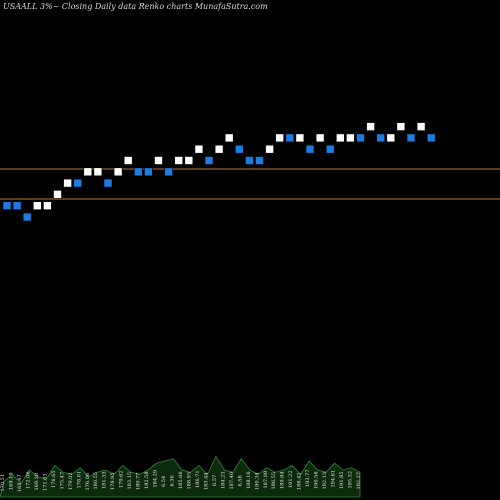 The height and width of the screenshot is (500, 500). Describe the element at coordinates (88, 482) in the screenshot. I see `volume-label: 176.06` at that location.